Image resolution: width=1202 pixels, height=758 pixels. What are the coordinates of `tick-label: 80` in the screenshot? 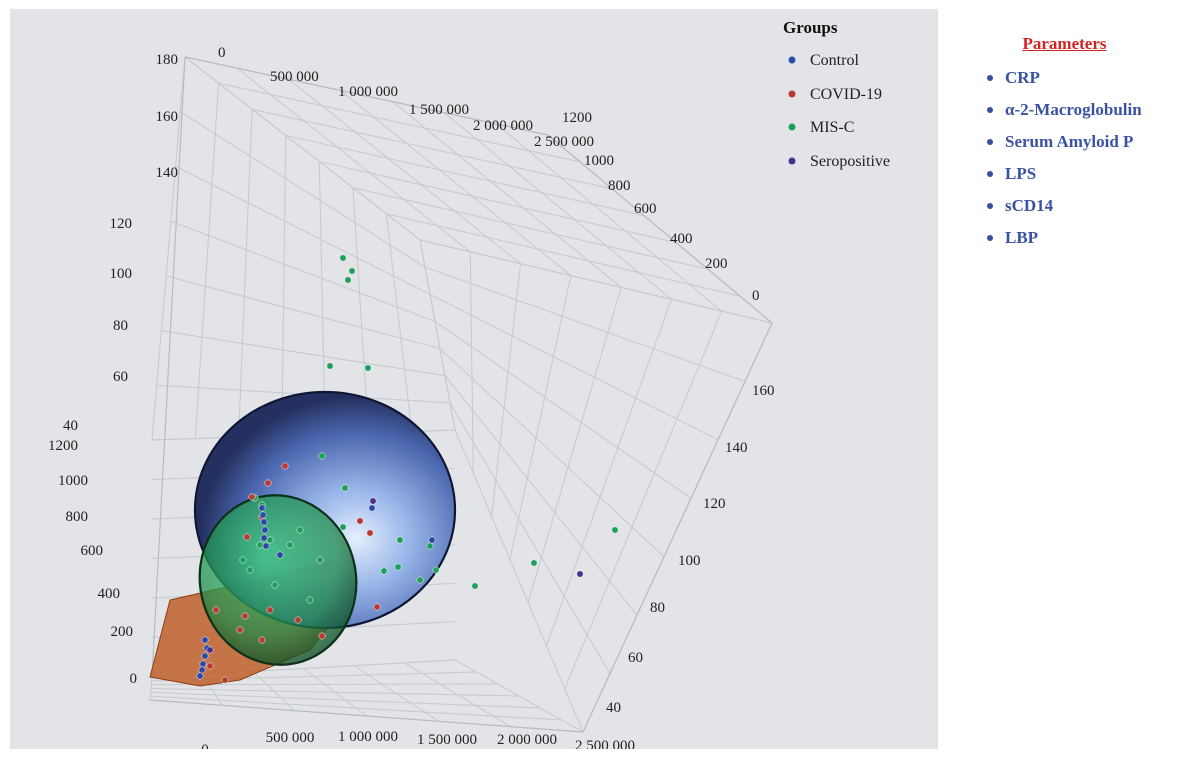 It's located at (657, 608).